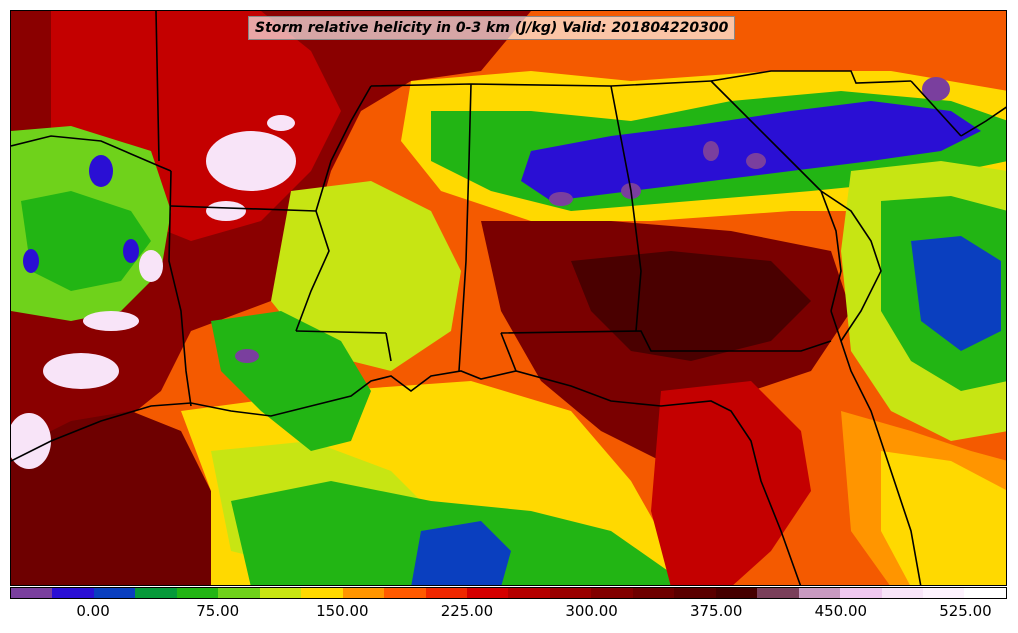  Describe the element at coordinates (541, 83) in the screenshot. I see `border-tennessee-south` at that location.